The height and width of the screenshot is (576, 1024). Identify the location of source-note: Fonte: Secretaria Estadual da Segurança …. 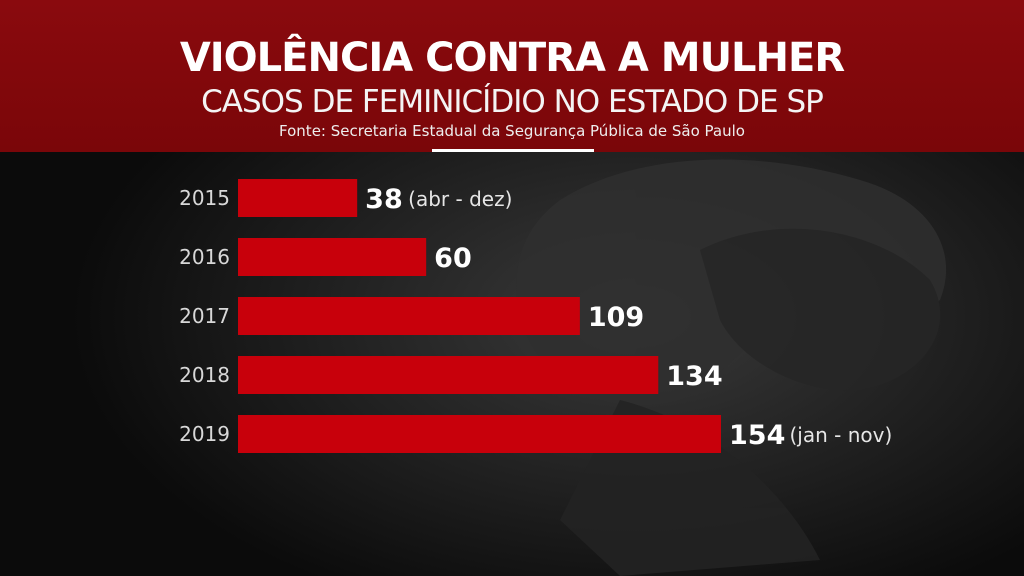
(512, 131).